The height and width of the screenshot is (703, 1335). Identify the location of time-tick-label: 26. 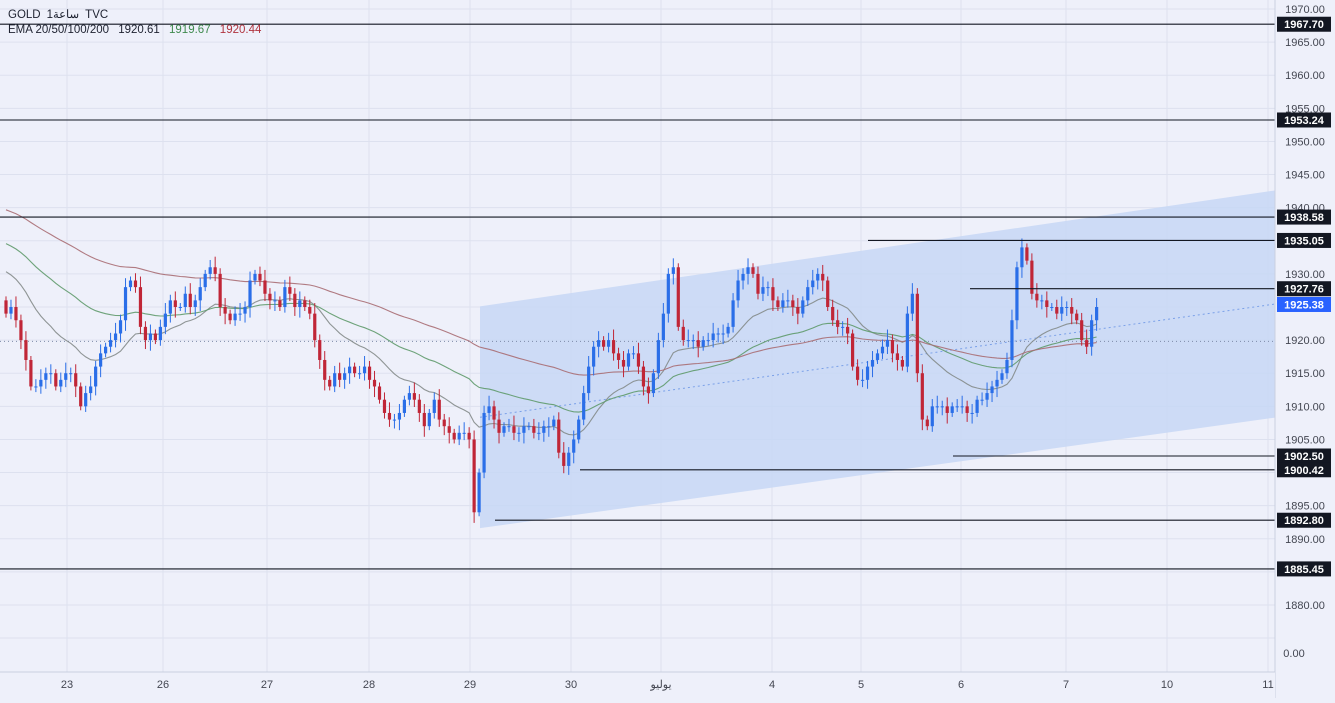
(163, 685).